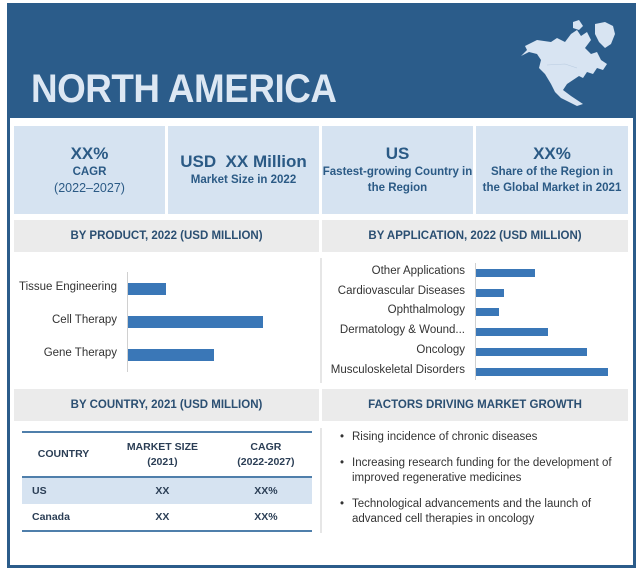 This screenshot has width=641, height=577. I want to click on header-cagr: CAGR (2022-2027), so click(266, 454).